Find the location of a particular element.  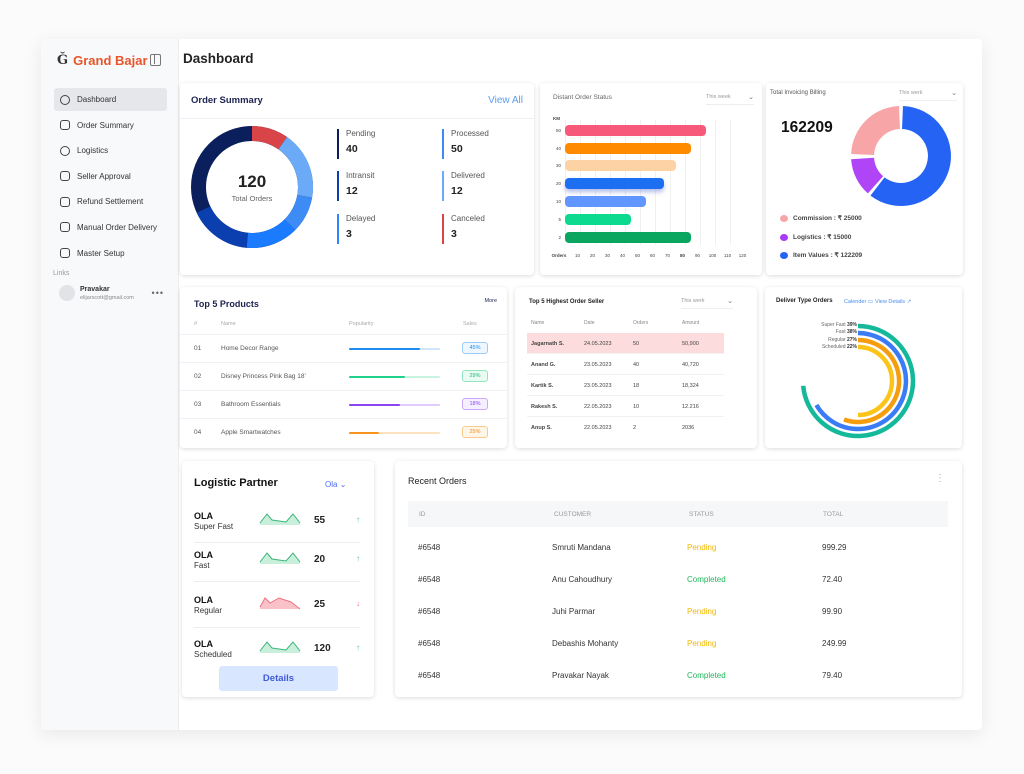

sales-badge: 25% is located at coordinates (475, 432).